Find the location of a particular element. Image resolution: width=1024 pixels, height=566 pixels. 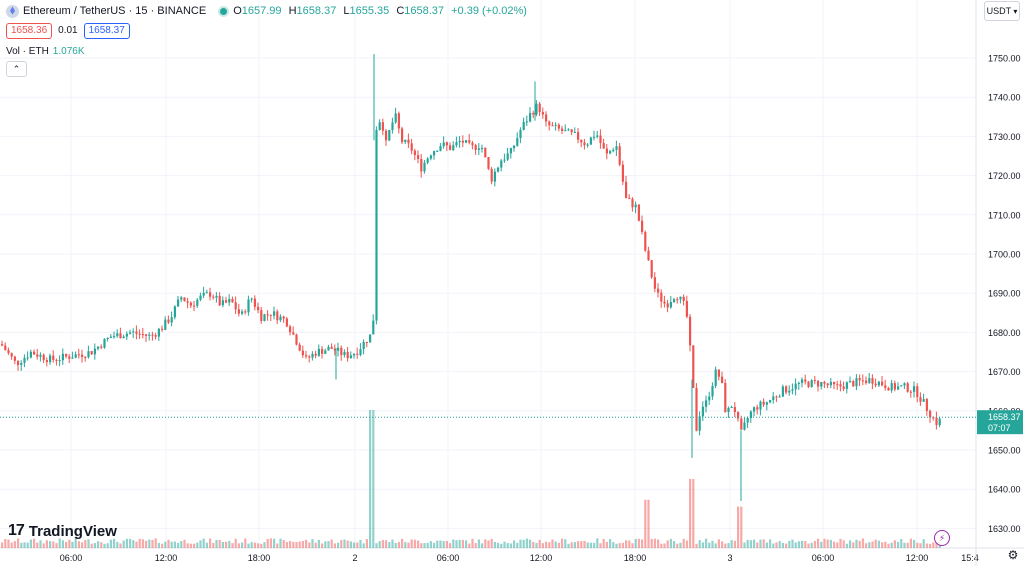

buy-price-button: 1658.37 is located at coordinates (106, 30).